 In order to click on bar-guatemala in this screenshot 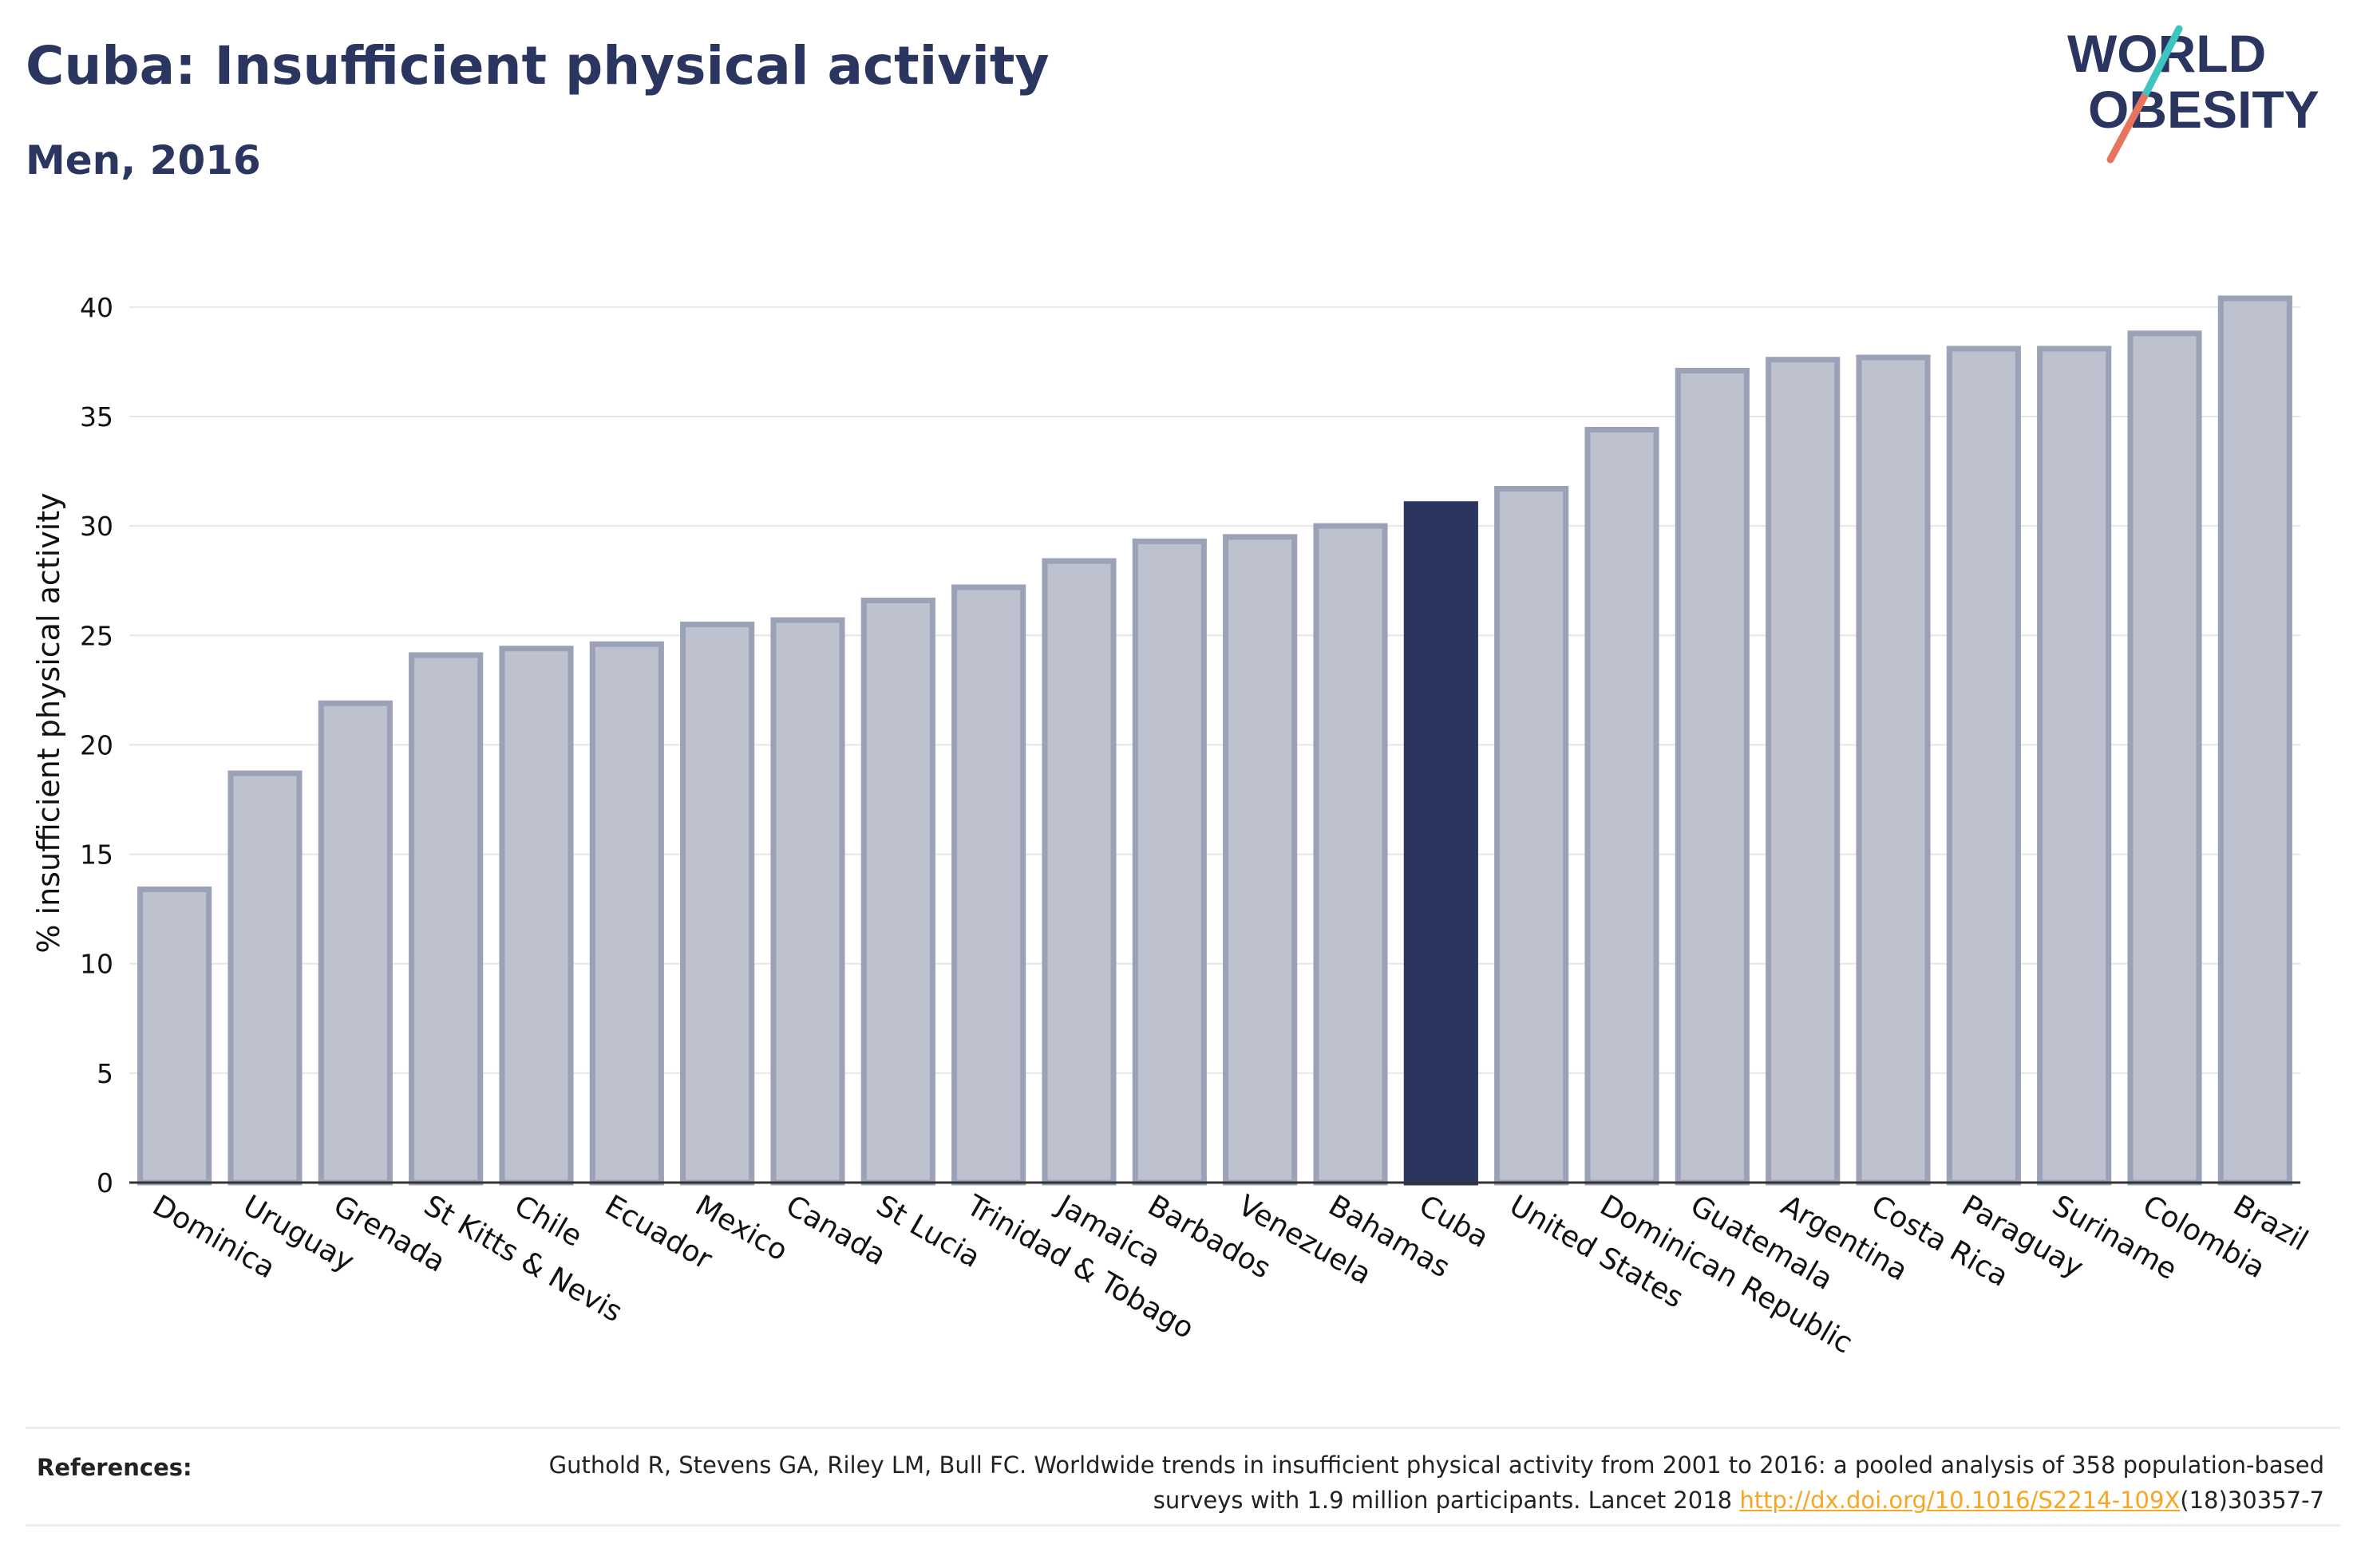, I will do `click(1712, 776)`.